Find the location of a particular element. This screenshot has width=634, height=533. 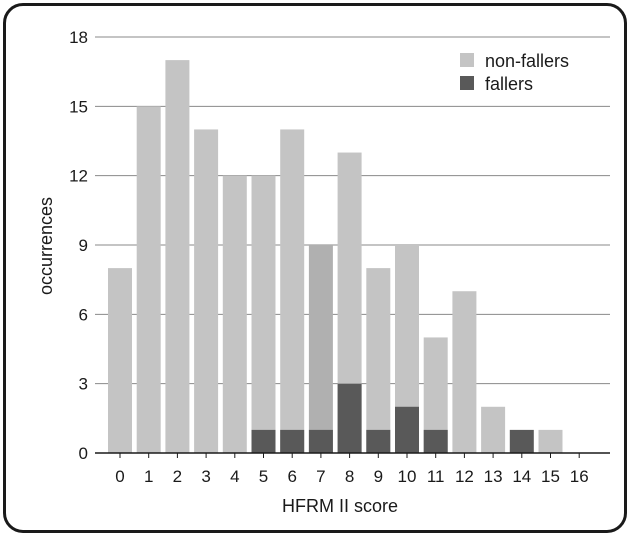

legend-swatch-fallers is located at coordinates (467, 83).